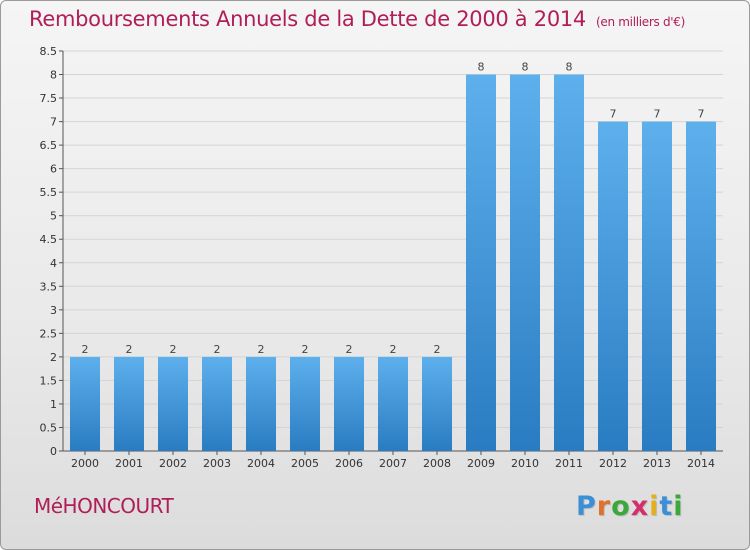 This screenshot has width=750, height=550. I want to click on x-tick-label: 2011, so click(569, 463).